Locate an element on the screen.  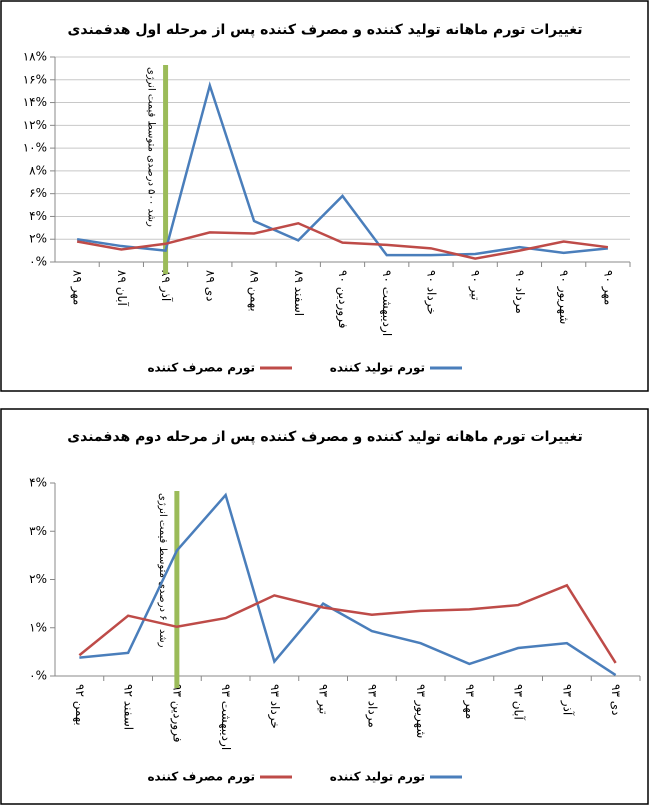
x-tick-label: بهمن ۸۹ is located at coordinates (254, 291).